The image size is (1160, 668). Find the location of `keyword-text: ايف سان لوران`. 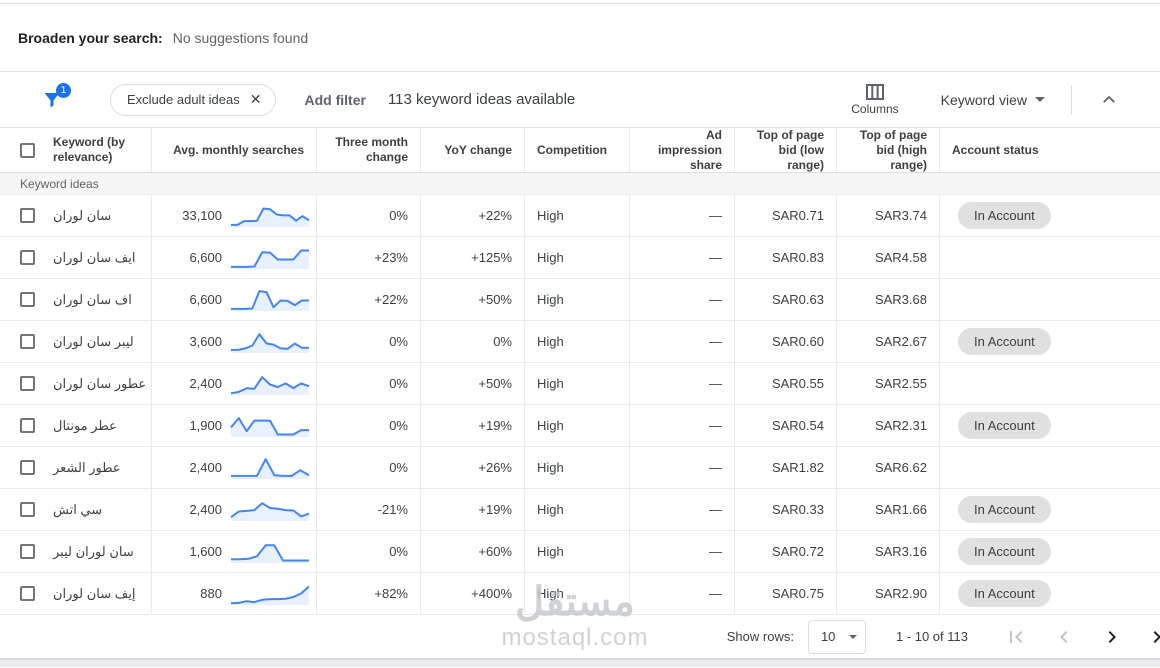

keyword-text: ايف سان لوران is located at coordinates (94, 257).